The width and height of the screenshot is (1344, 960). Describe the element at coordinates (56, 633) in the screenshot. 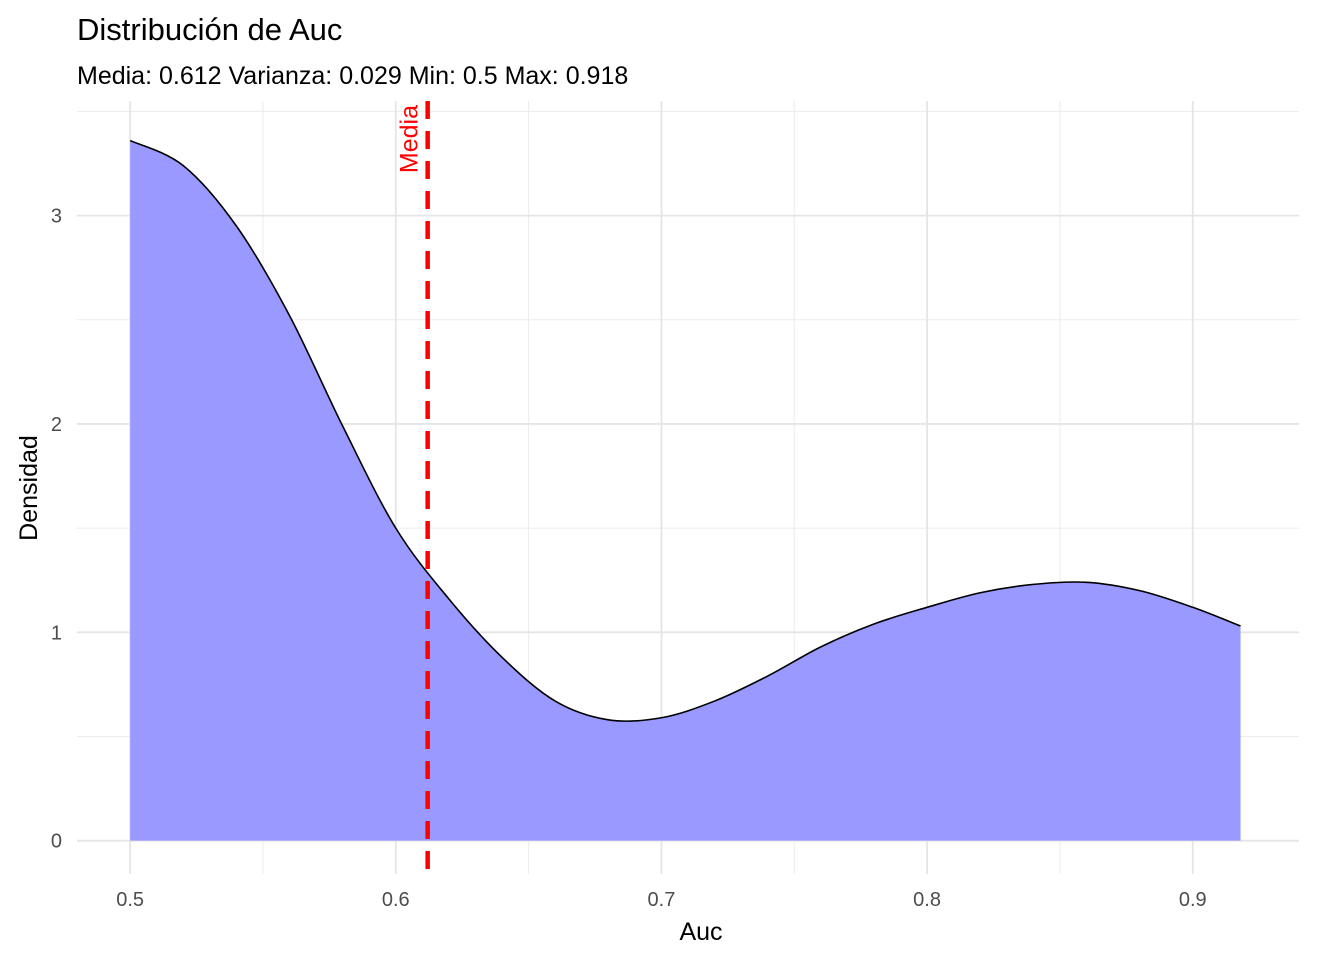

I see `y-tick-label: 1` at that location.